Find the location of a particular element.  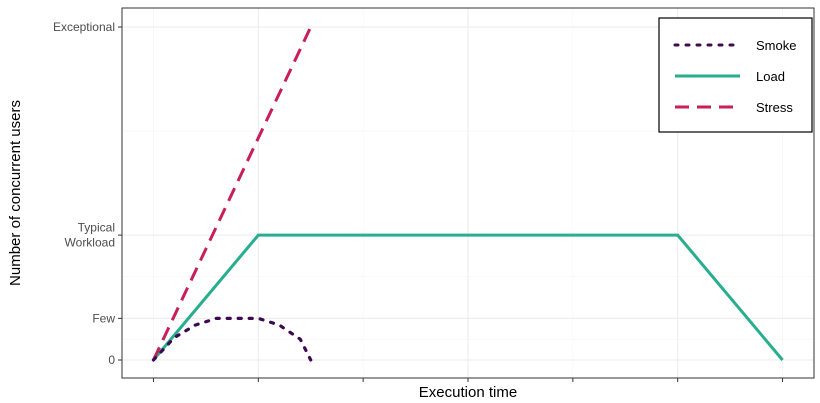

legend-label-smoke: Smoke is located at coordinates (776, 45).